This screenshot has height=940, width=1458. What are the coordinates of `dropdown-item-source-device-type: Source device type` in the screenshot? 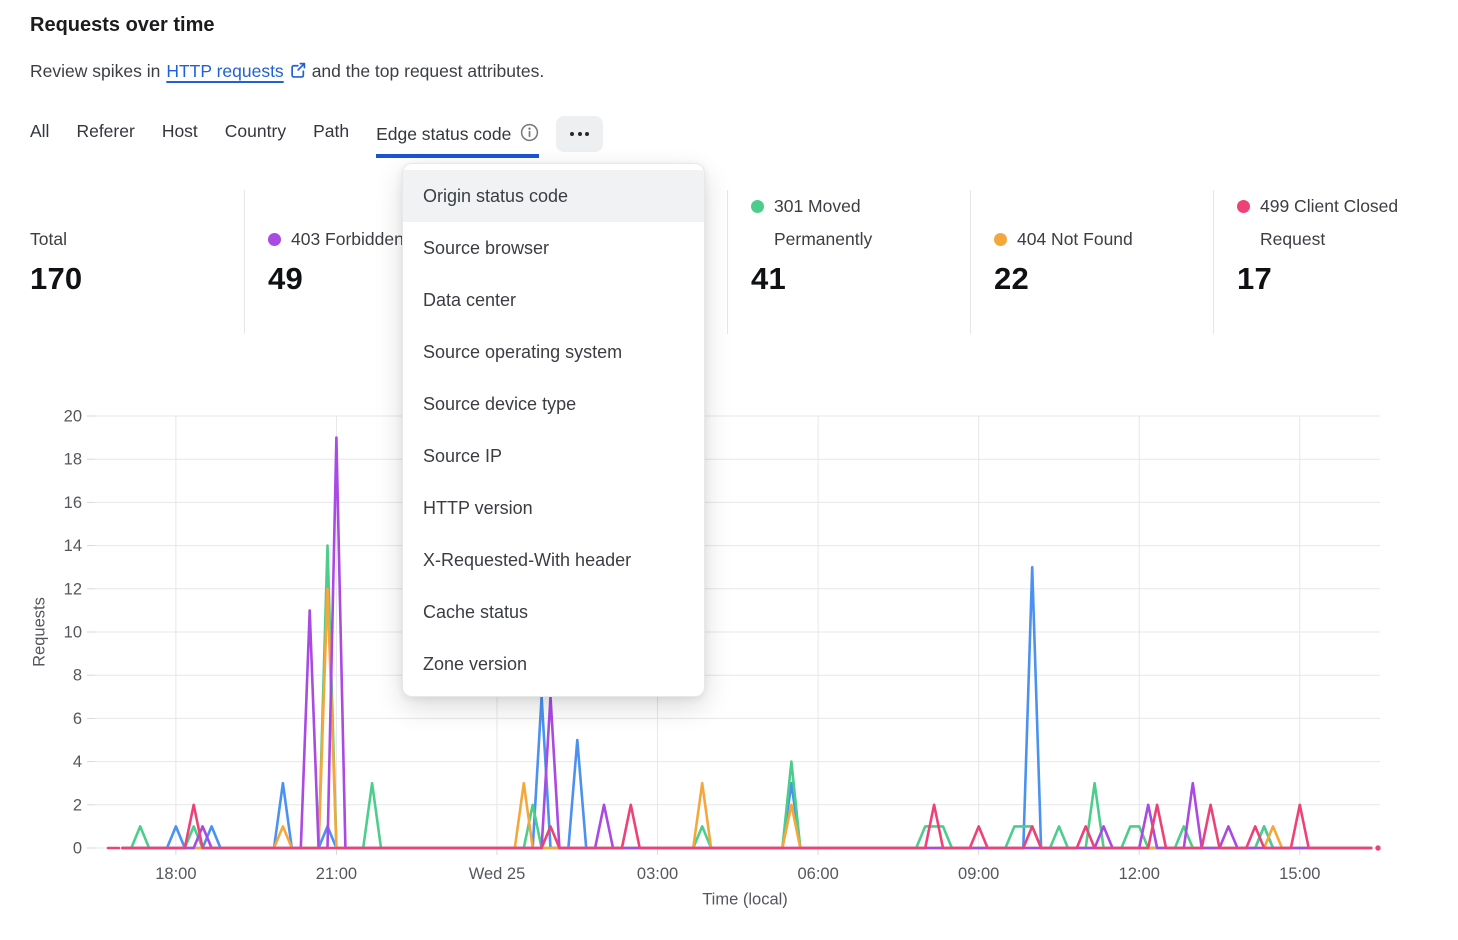 It's located at (500, 403).